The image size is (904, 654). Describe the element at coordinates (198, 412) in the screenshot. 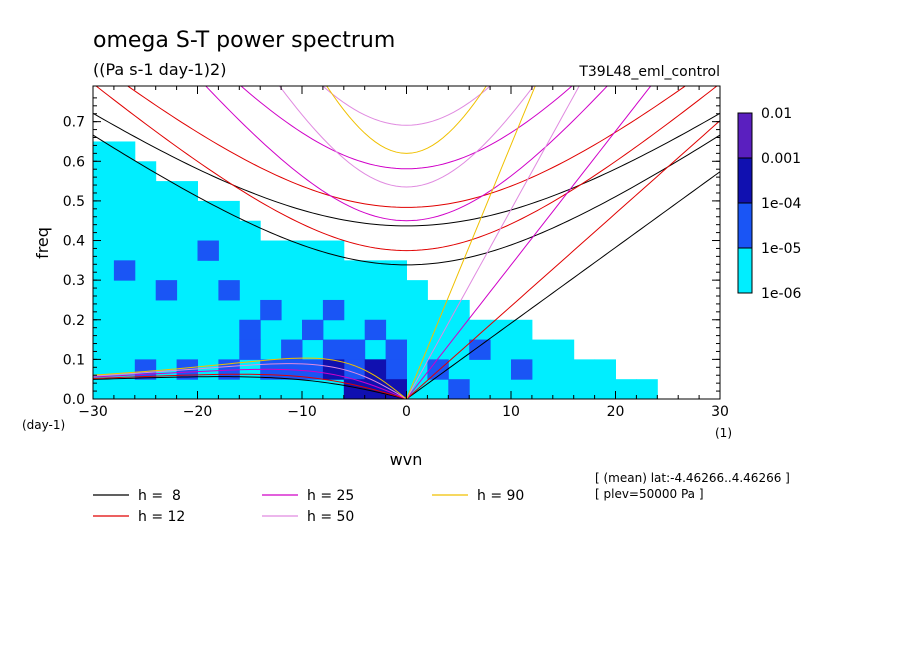

I see `x-tick-label: −20` at that location.